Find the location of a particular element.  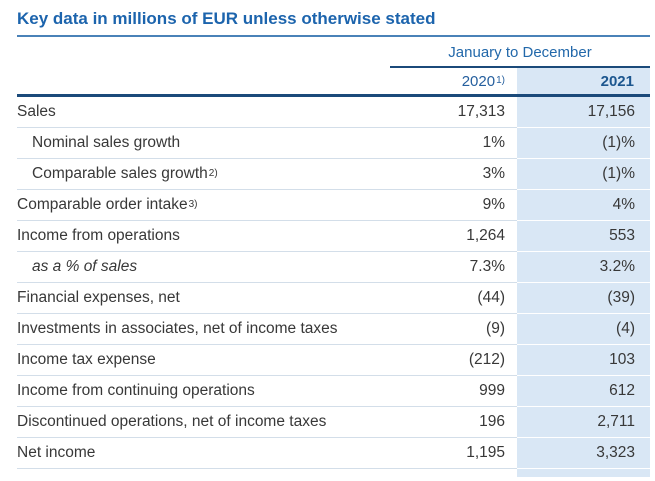

row-label-text: Comparable order intake is located at coordinates (102, 204).